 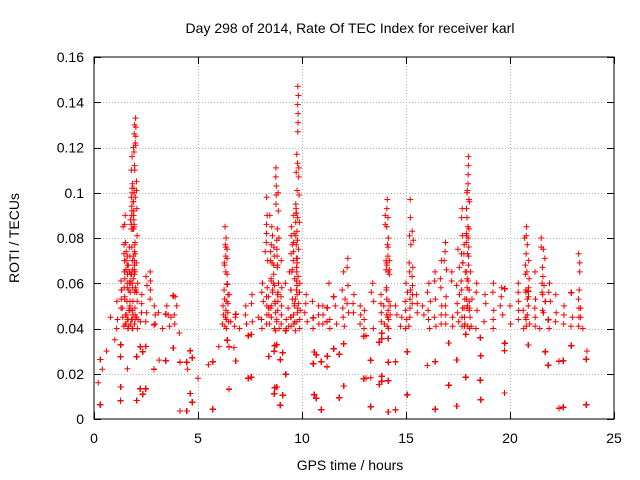 I want to click on y-tick-label: 0.06, so click(x=70, y=283).